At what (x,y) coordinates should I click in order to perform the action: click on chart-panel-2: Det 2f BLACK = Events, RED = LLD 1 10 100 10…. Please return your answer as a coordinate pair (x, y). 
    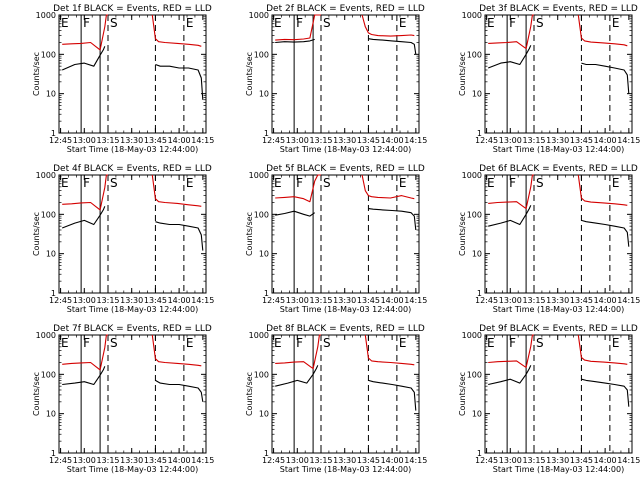
    Looking at the image, I should click on (336, 79).